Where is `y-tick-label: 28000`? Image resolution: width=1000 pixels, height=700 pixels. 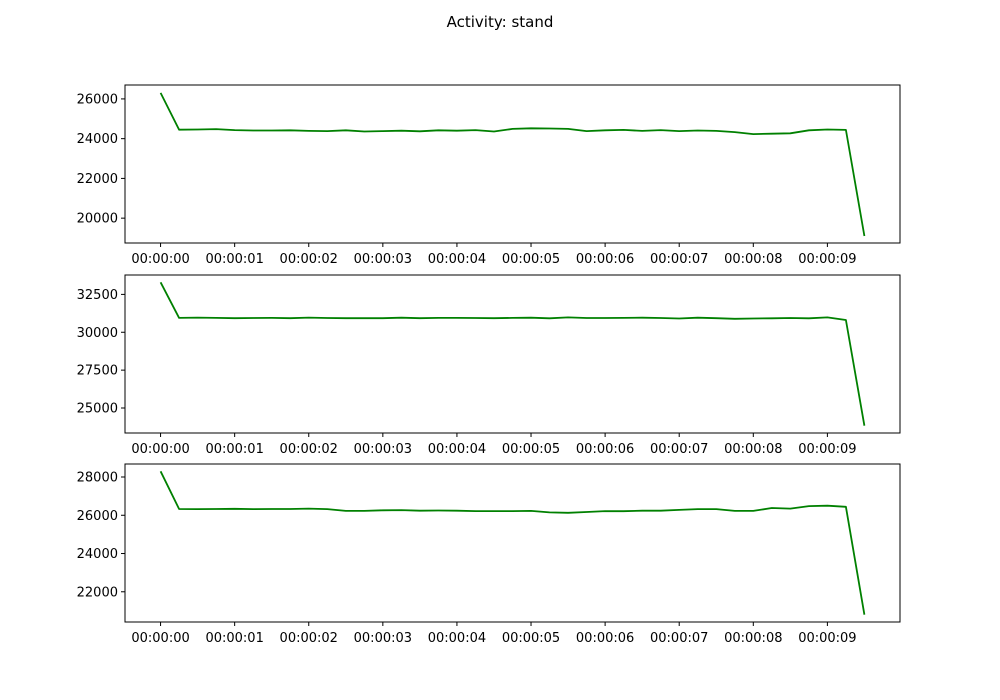
y-tick-label: 28000 is located at coordinates (97, 478).